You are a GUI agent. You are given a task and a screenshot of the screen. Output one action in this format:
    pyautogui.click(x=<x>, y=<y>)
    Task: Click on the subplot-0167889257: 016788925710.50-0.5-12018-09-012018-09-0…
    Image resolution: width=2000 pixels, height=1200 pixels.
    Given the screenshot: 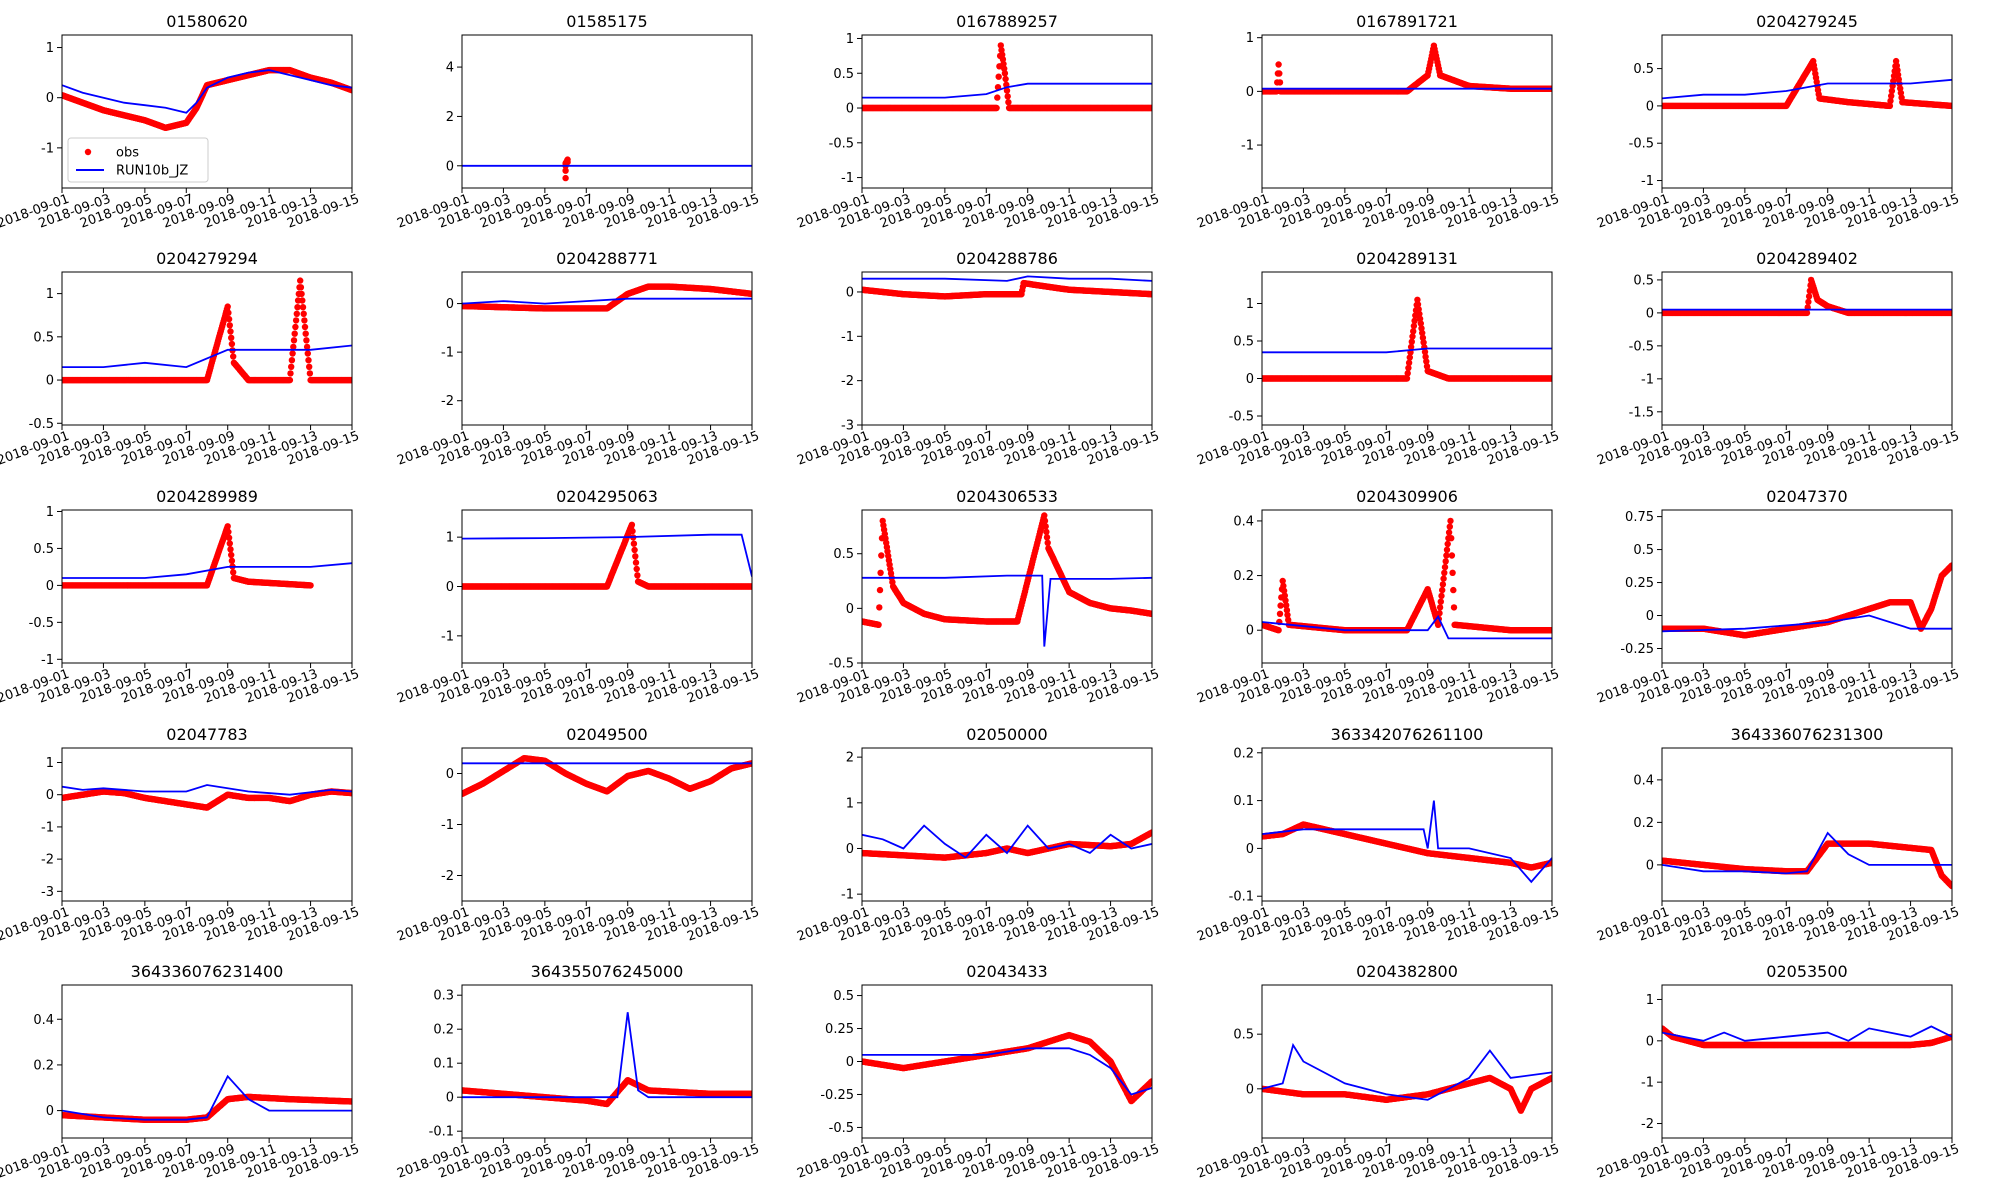 What is the action you would take?
    pyautogui.click(x=978, y=122)
    